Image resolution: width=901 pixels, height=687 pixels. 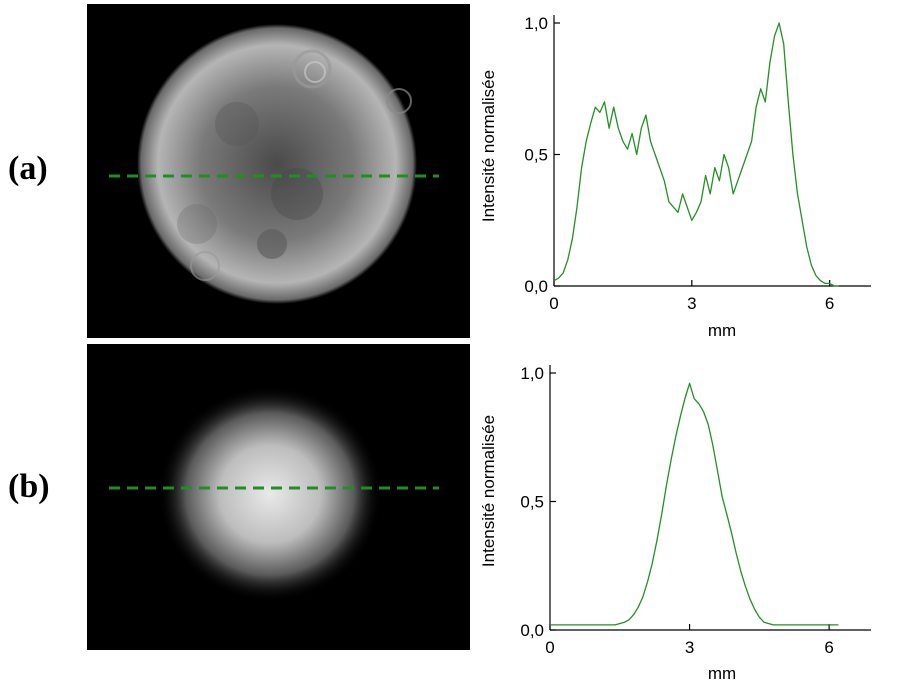 What do you see at coordinates (488, 146) in the screenshot?
I see `y-axis-title-a: Intensité normalisée` at bounding box center [488, 146].